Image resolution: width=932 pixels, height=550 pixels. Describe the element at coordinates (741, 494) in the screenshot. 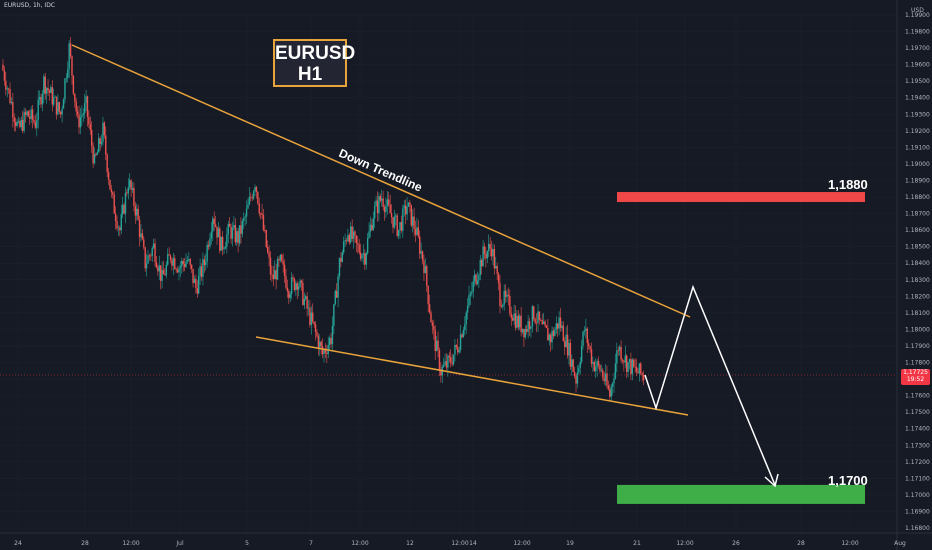

I see `support-level-box` at that location.